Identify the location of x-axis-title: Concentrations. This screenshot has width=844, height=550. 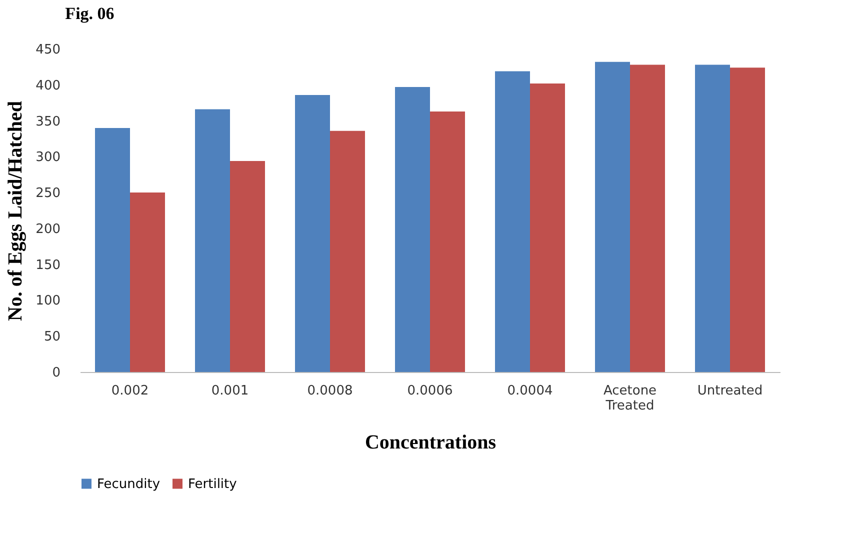
(430, 443).